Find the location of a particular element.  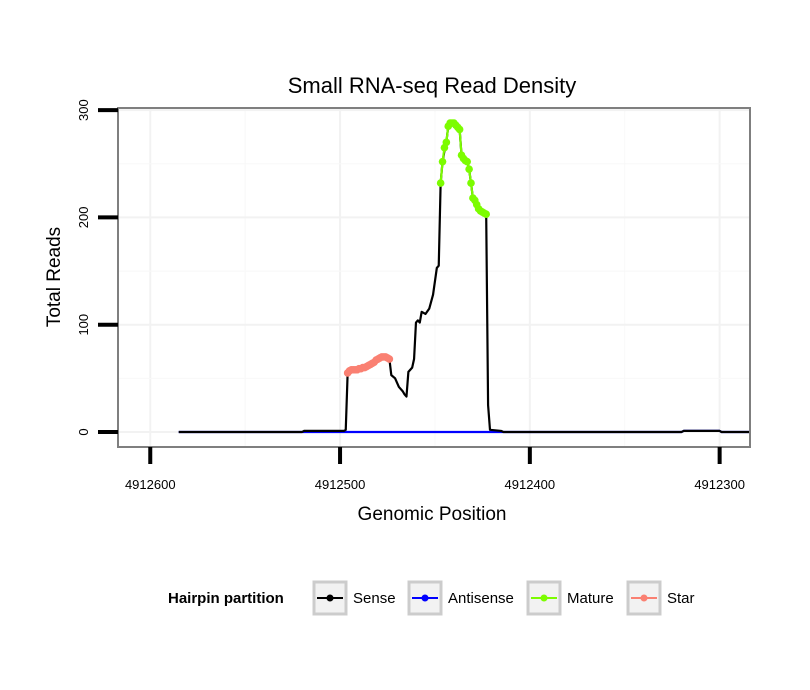

y-tick-label: 300 is located at coordinates (83, 110).